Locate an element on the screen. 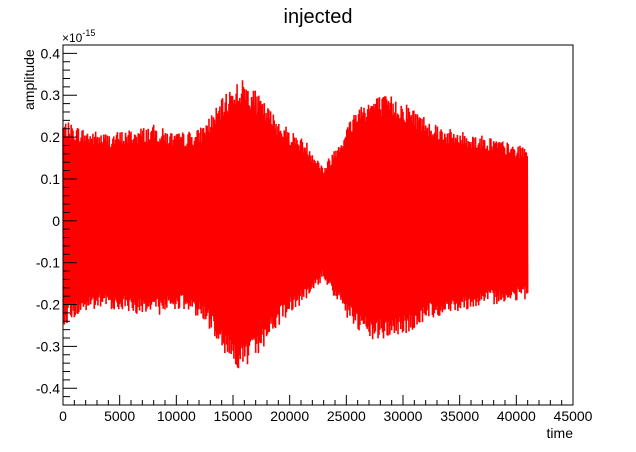  x-tick-label: 45000 is located at coordinates (573, 416).